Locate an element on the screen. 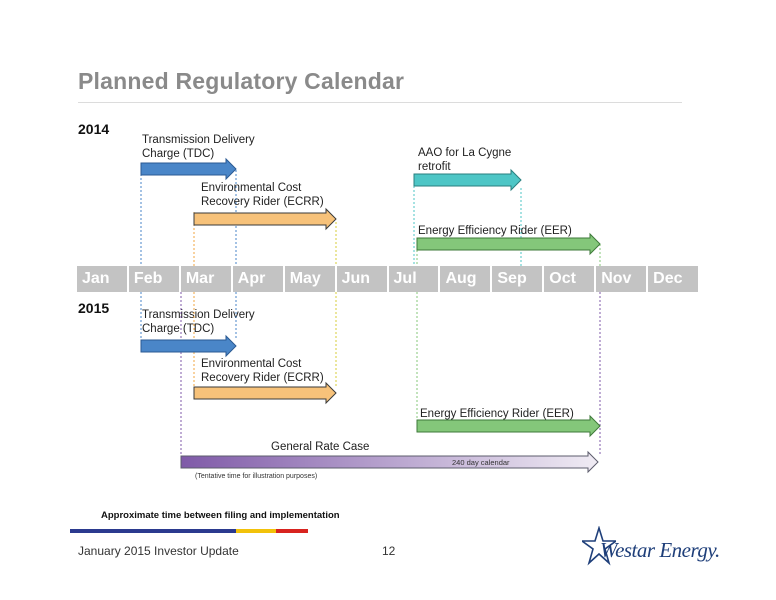  grc-2015-arrow is located at coordinates (389, 462).